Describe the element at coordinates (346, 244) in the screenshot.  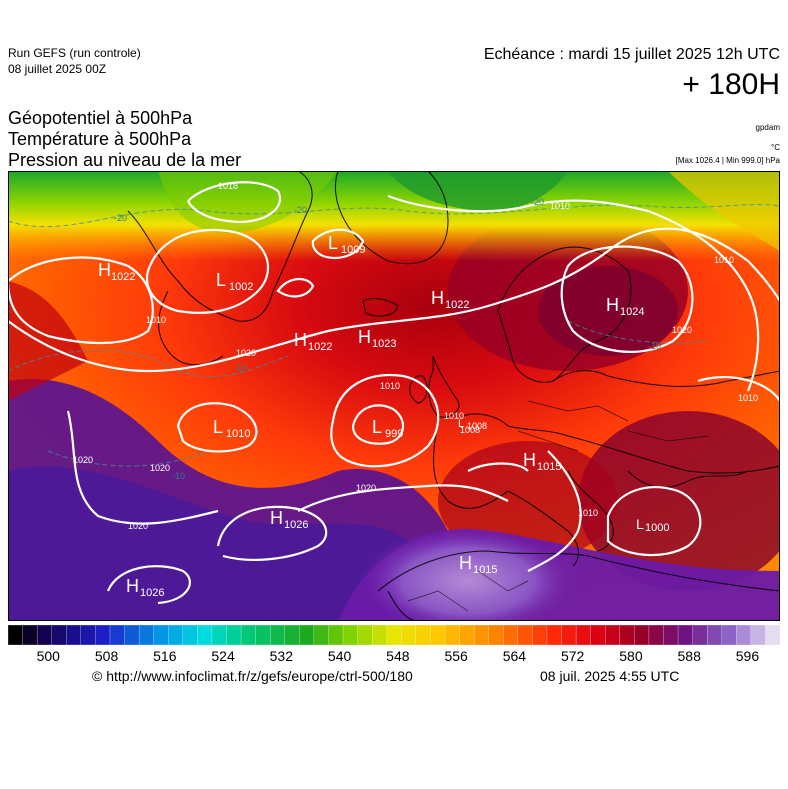
I see `pressure-center-l-1009: L 1009` at that location.